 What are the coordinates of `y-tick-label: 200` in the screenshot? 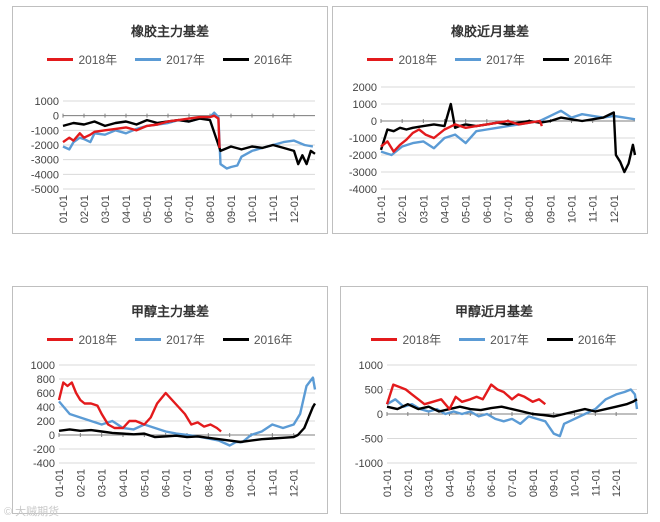 It's located at (46, 422).